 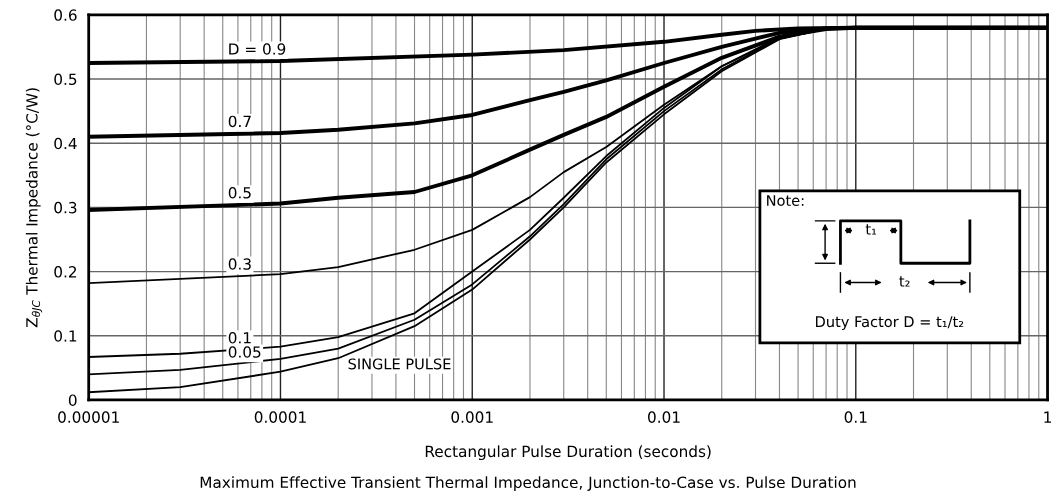 I want to click on series-label: SINGLE PULSE, so click(x=399, y=364).